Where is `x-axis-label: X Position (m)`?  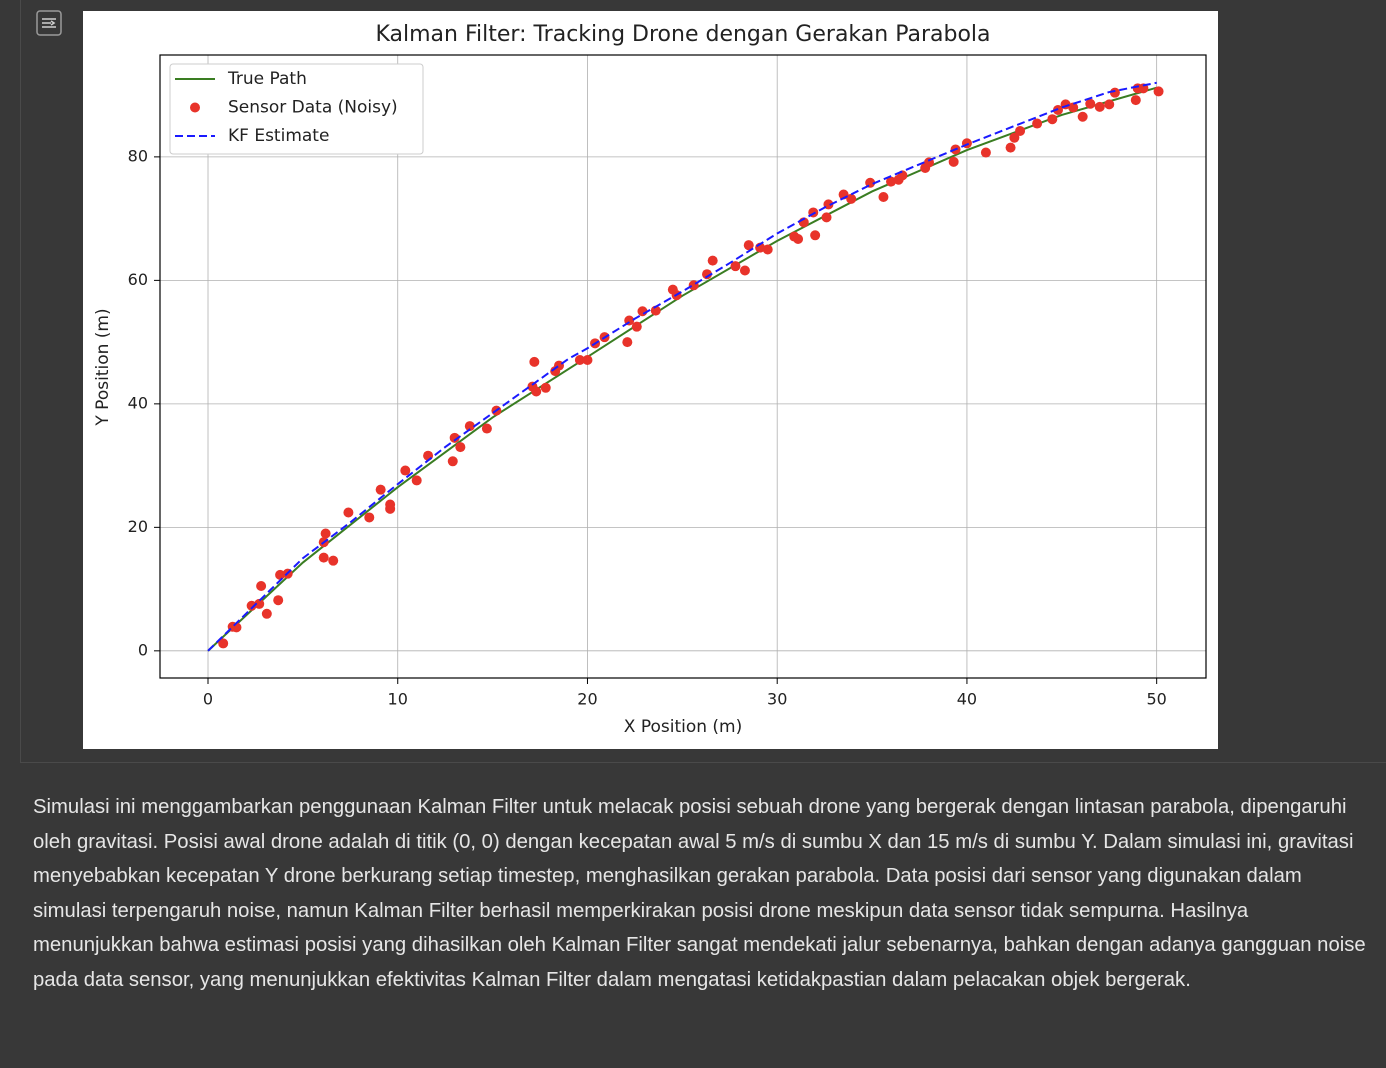
x-axis-label: X Position (m) is located at coordinates (683, 727).